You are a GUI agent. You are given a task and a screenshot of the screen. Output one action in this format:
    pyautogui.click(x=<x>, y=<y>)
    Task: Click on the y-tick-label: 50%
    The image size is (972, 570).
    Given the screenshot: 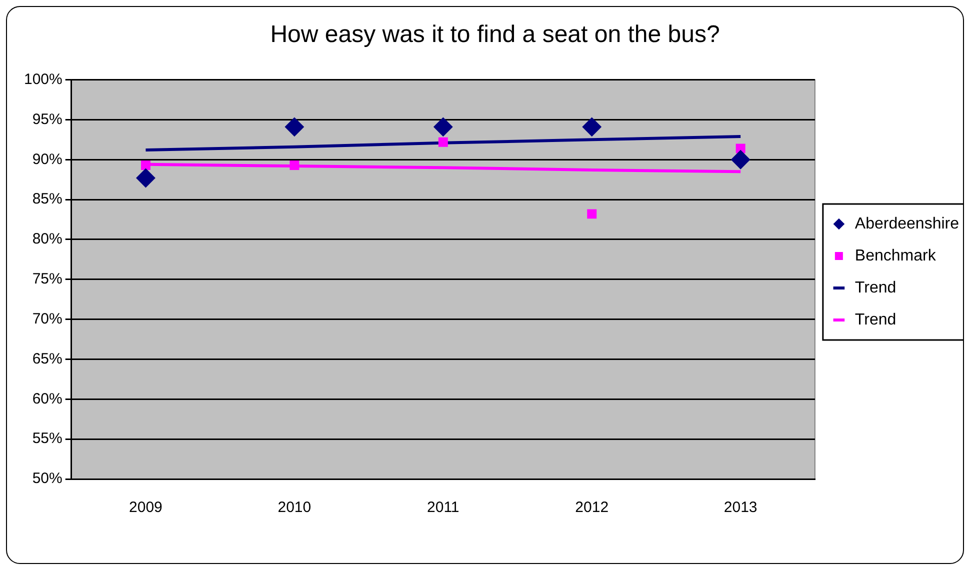 What is the action you would take?
    pyautogui.click(x=47, y=479)
    